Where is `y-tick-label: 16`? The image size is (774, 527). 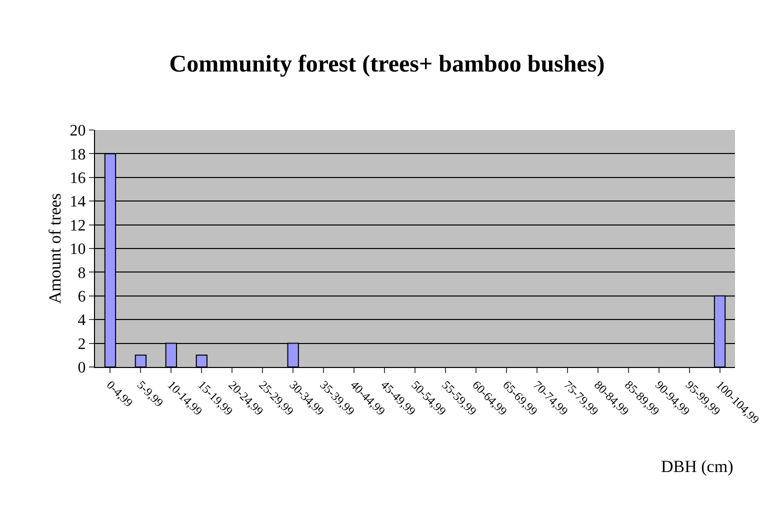
y-tick-label: 16 is located at coordinates (78, 178).